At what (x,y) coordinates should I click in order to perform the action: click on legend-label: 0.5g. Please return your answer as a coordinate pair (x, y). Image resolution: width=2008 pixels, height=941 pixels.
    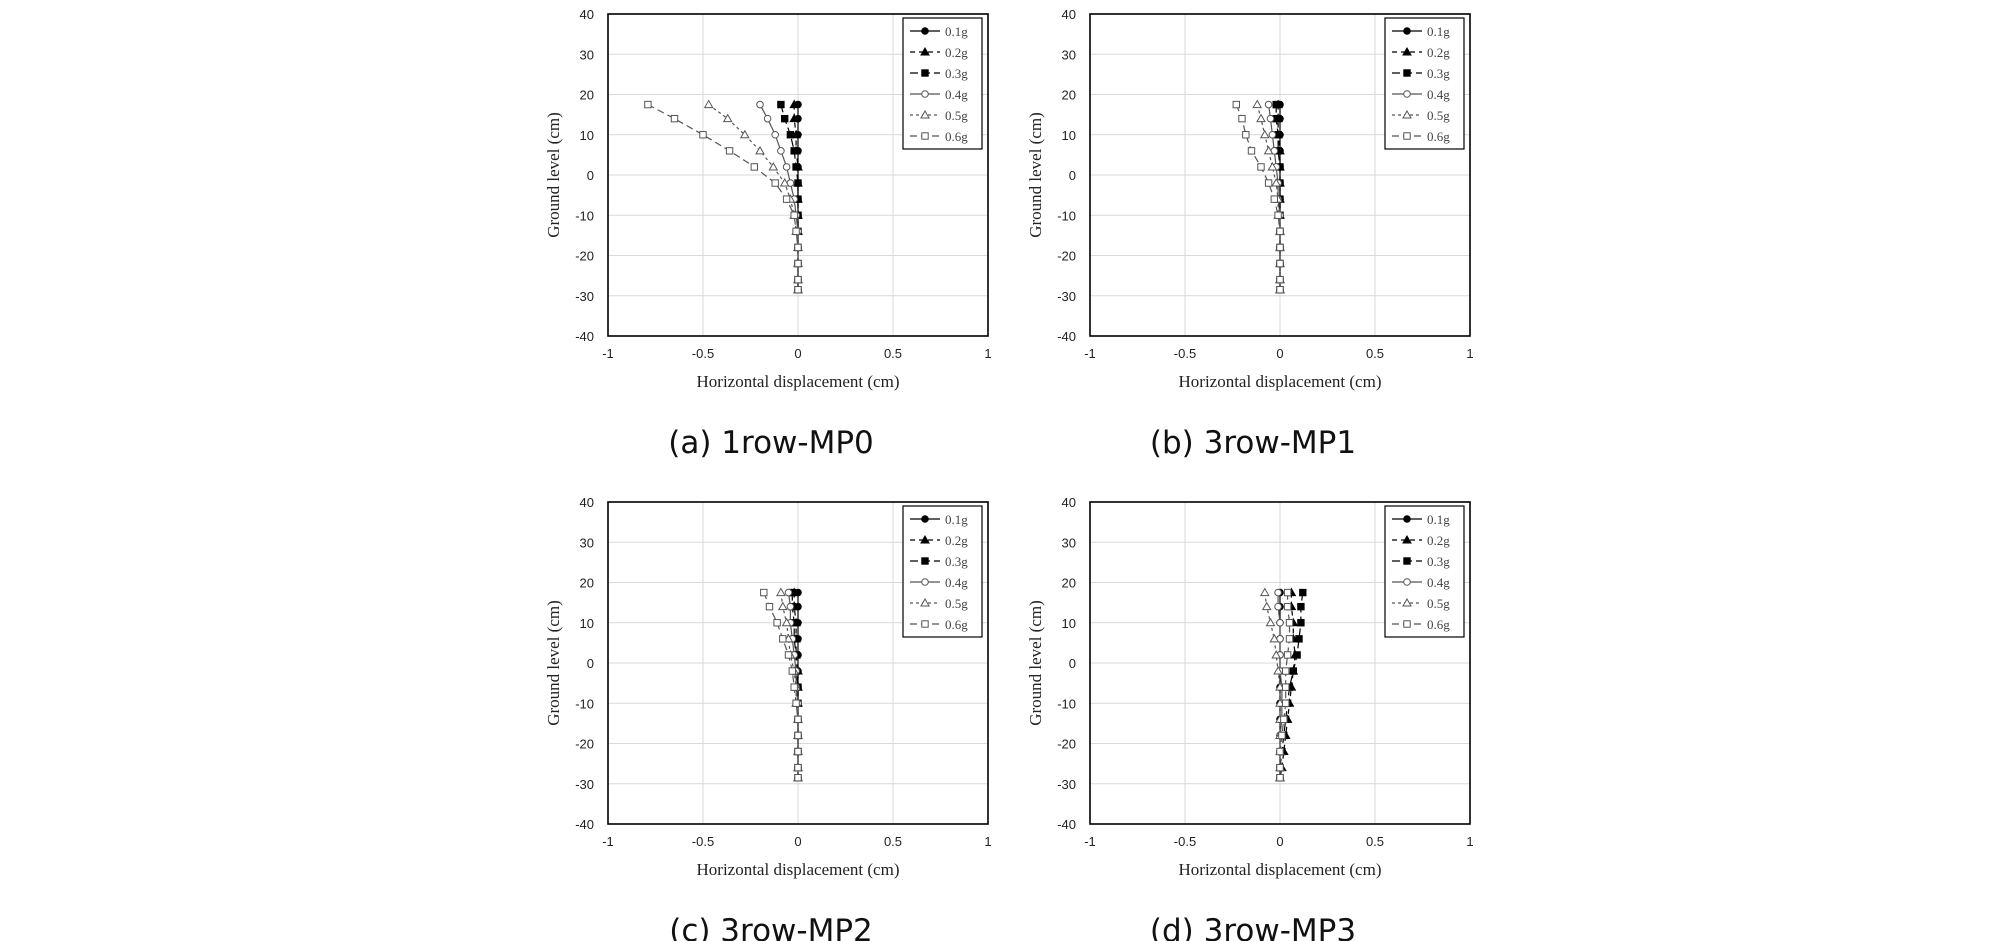
    Looking at the image, I should click on (1438, 603).